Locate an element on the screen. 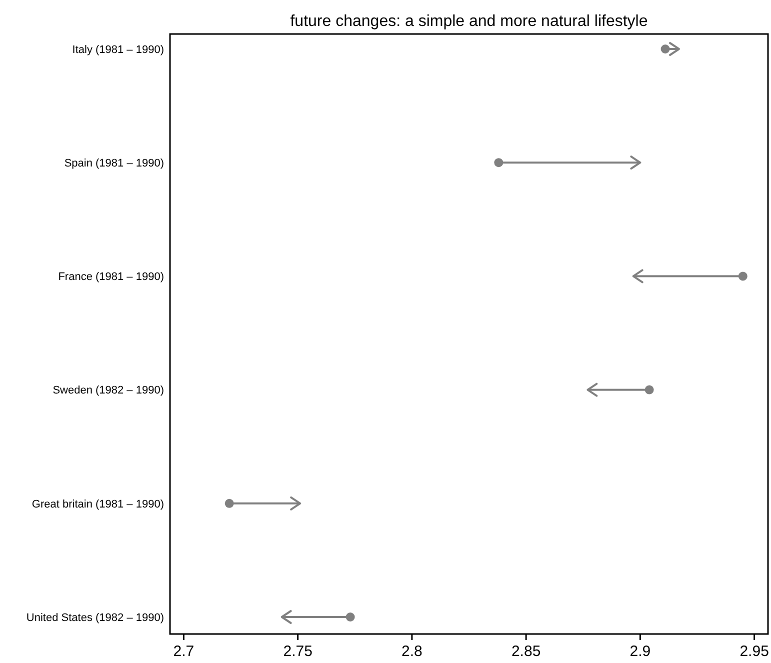 The width and height of the screenshot is (771, 663). y-tick-label: Sweden (1982 – 1990) is located at coordinates (108, 390).